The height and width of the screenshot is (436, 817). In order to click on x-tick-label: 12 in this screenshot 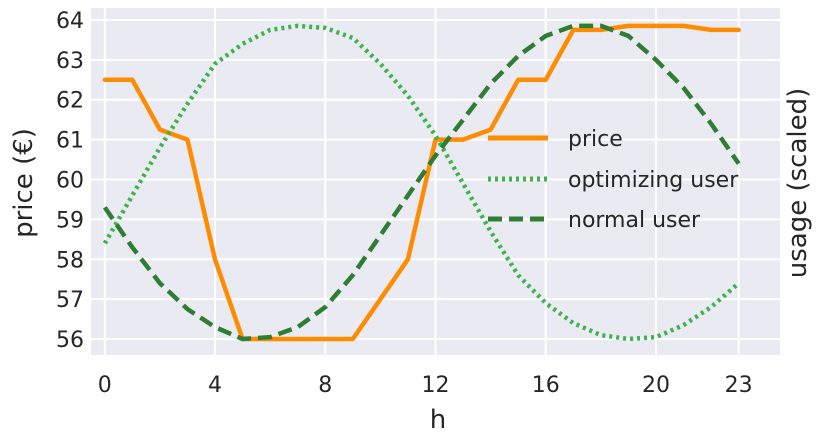, I will do `click(436, 385)`.